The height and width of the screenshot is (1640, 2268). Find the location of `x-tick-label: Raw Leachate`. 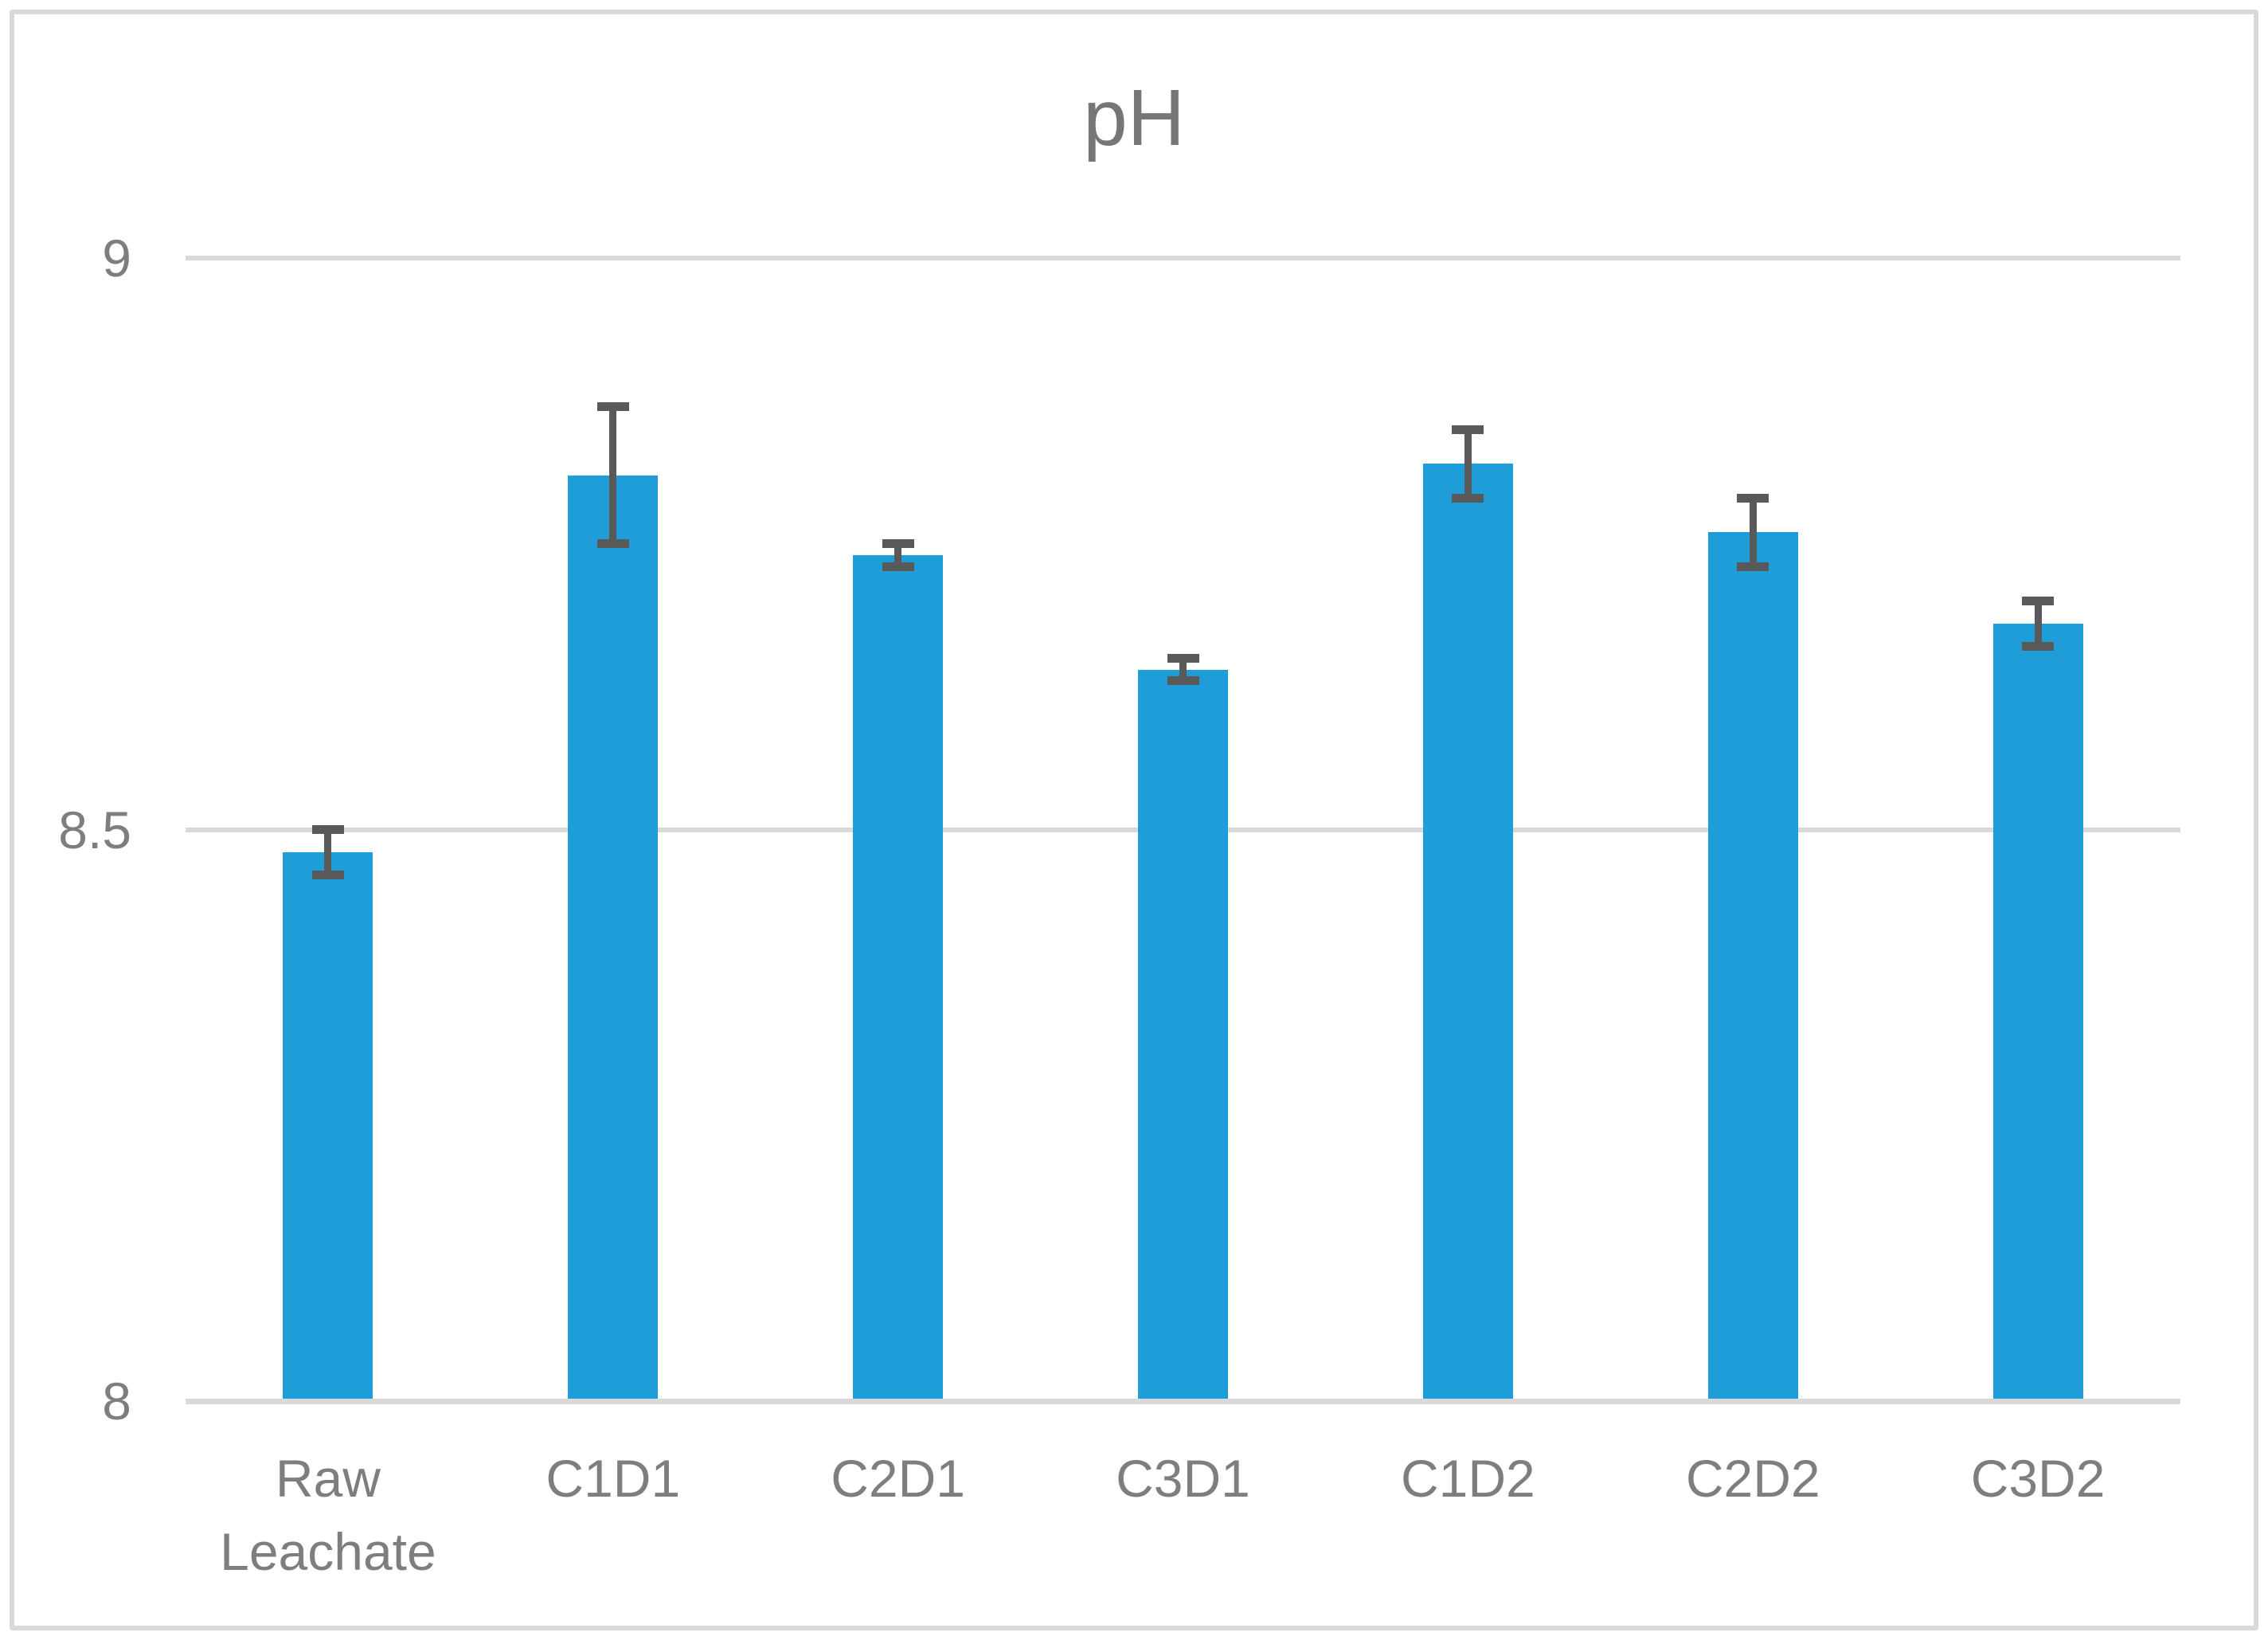

x-tick-label: Raw Leachate is located at coordinates (328, 1515).